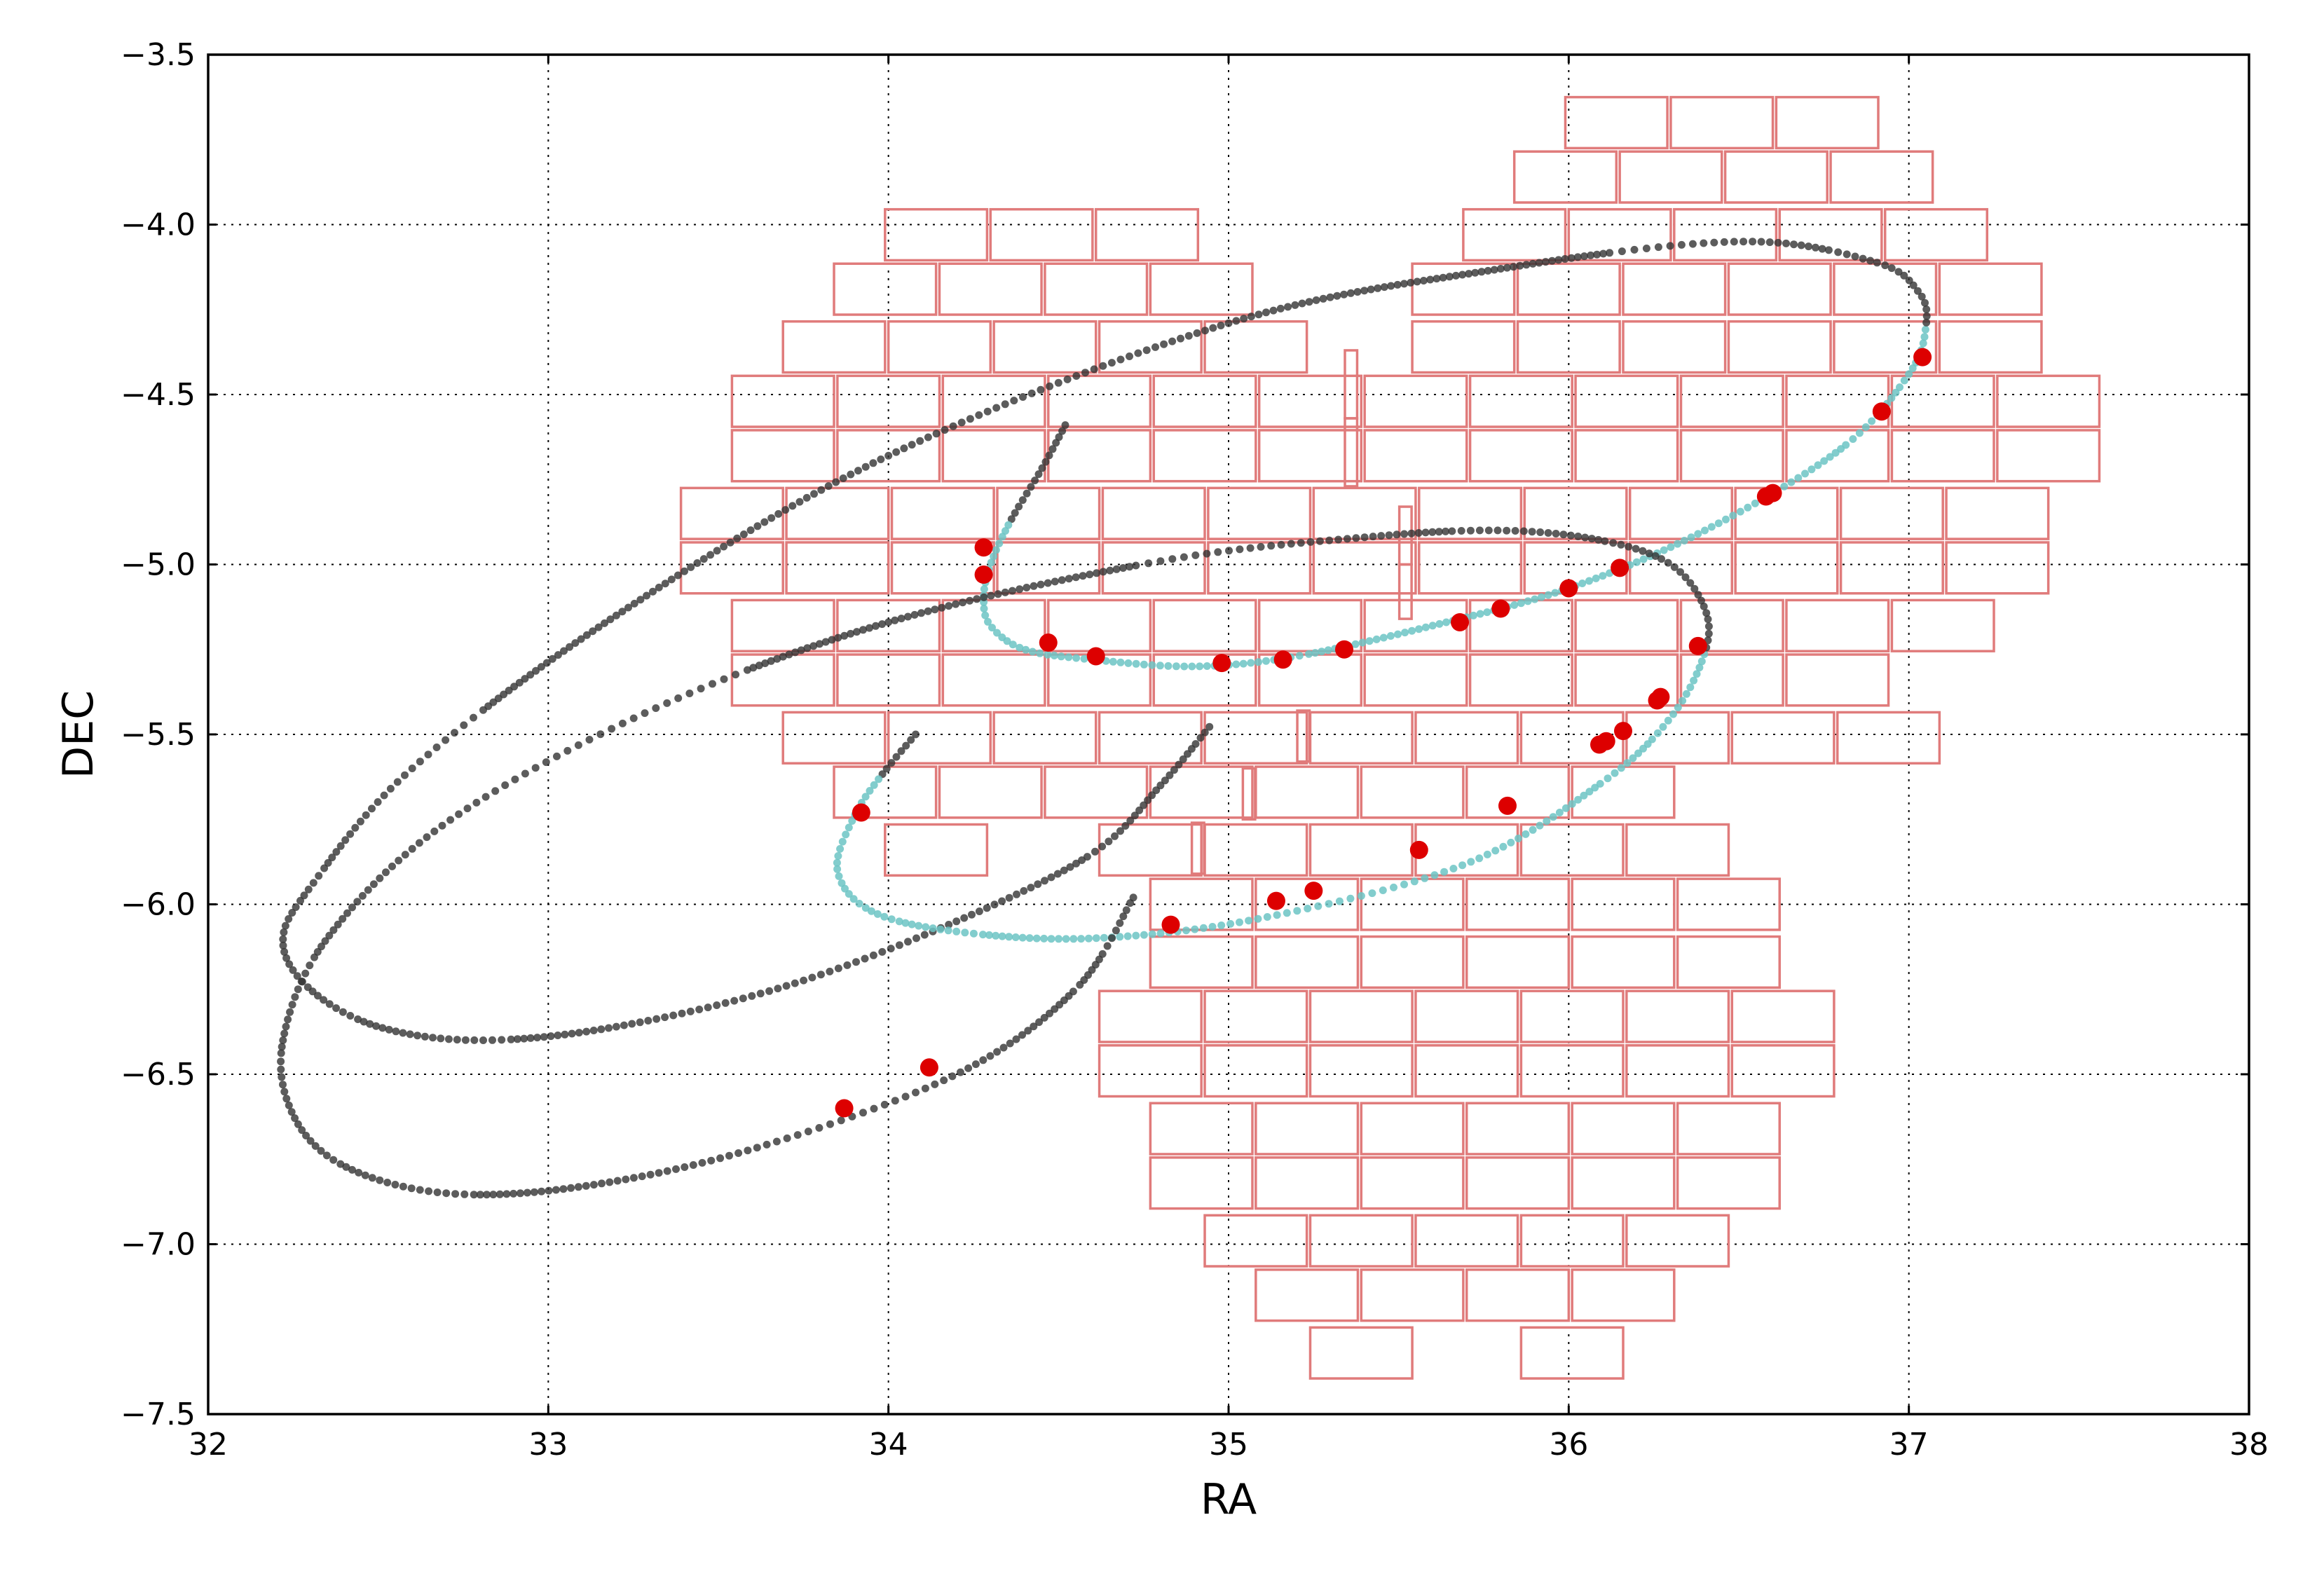  Describe the element at coordinates (158, 905) in the screenshot. I see `y-tick-label: −6.0` at that location.